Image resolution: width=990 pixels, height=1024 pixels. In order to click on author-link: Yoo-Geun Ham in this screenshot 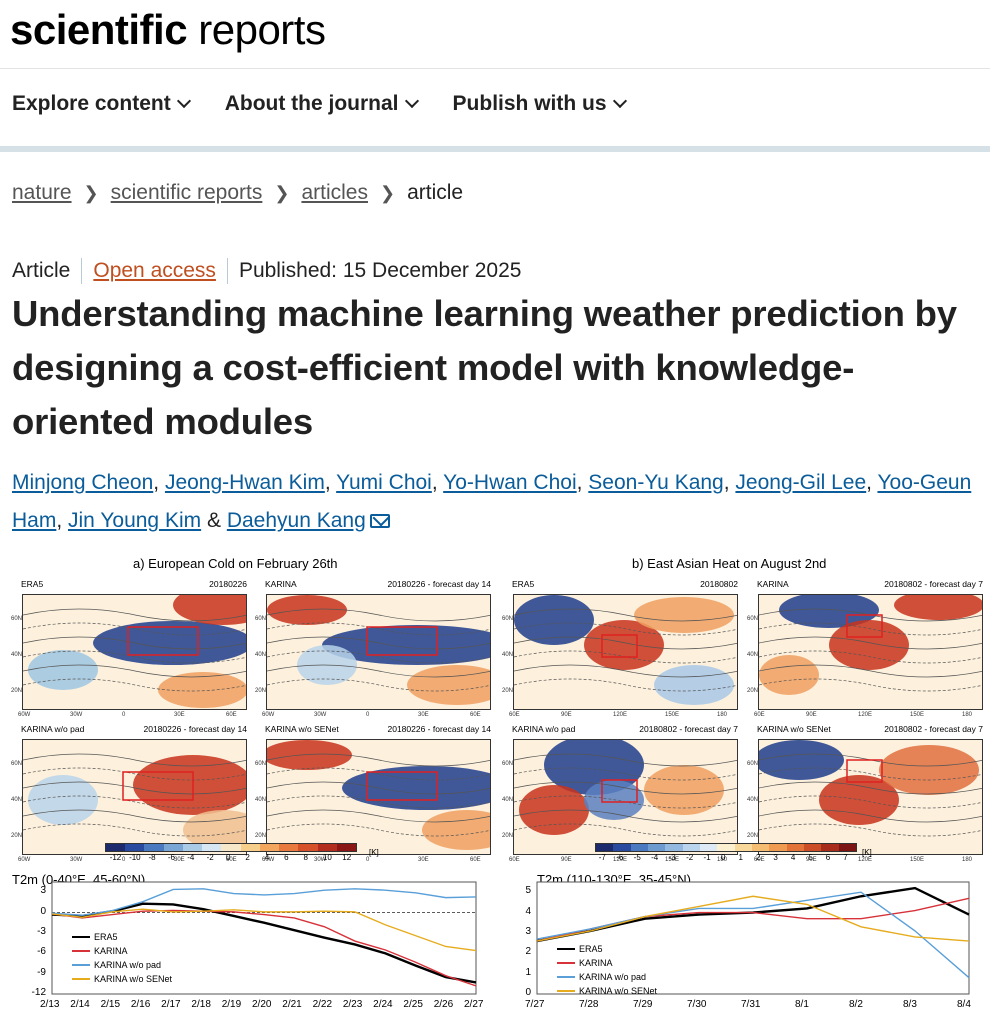, I will do `click(492, 501)`.